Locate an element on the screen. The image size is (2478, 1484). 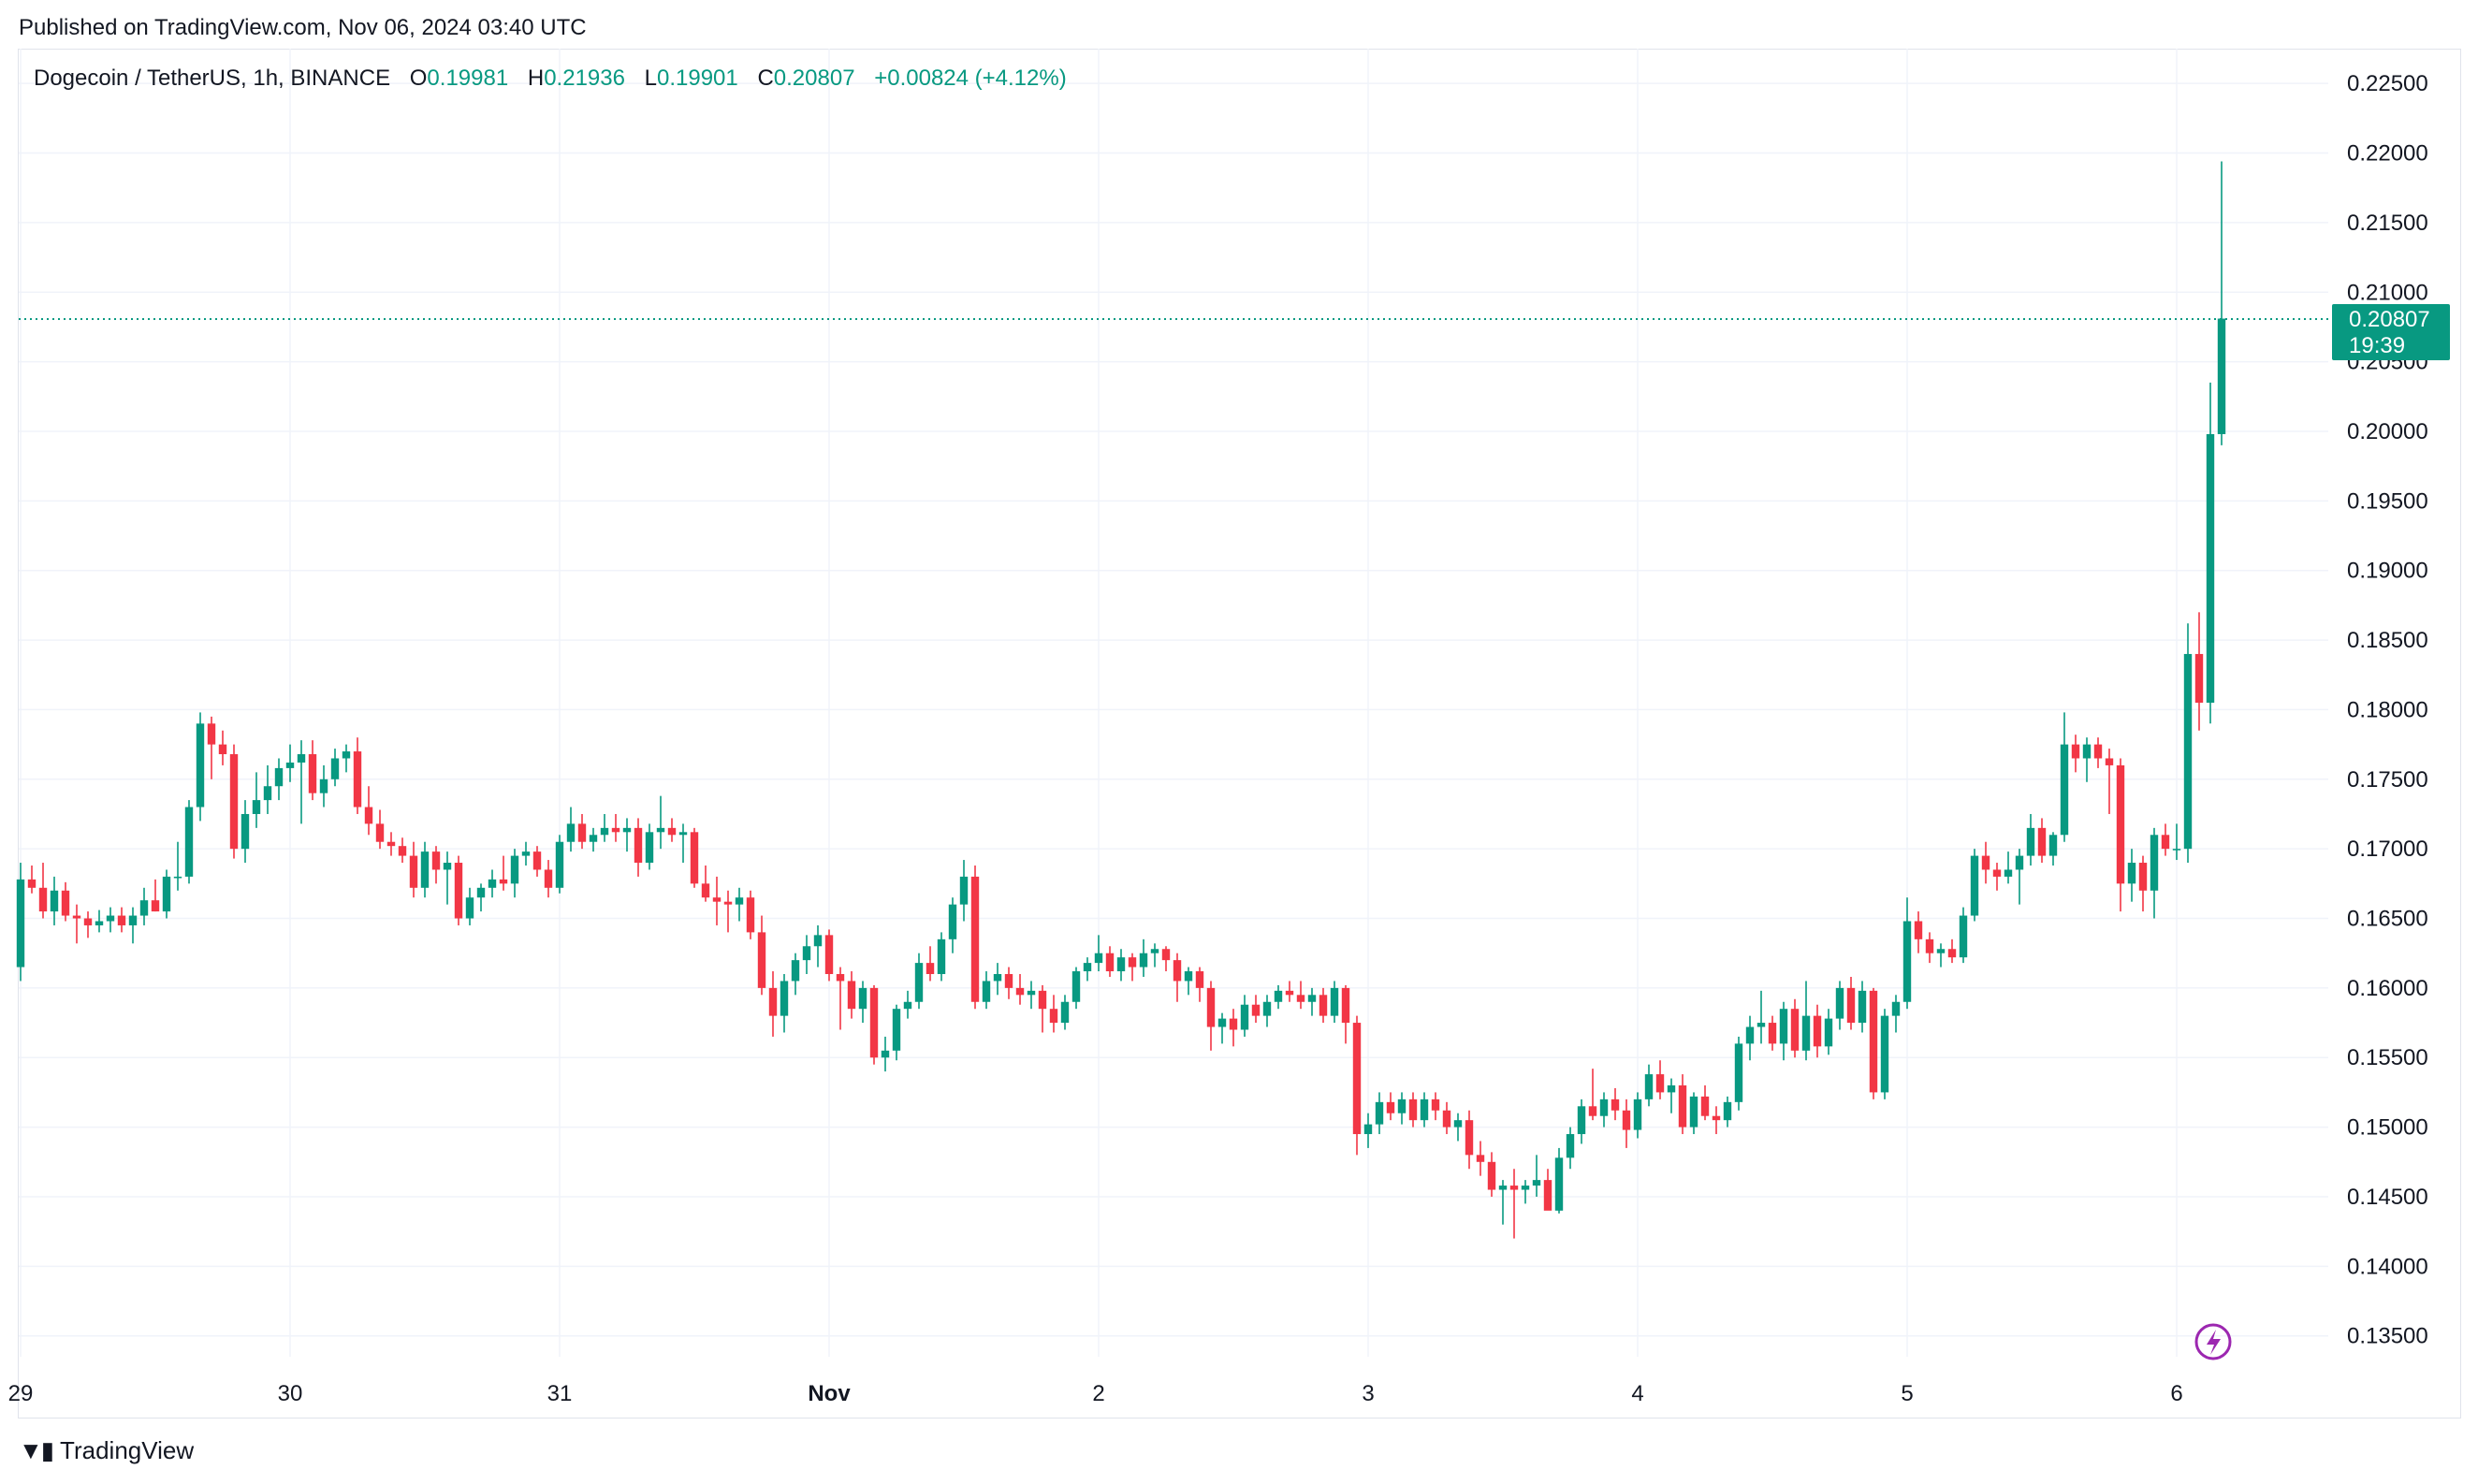
price-tick-label: 0.19500 is located at coordinates (2387, 501).